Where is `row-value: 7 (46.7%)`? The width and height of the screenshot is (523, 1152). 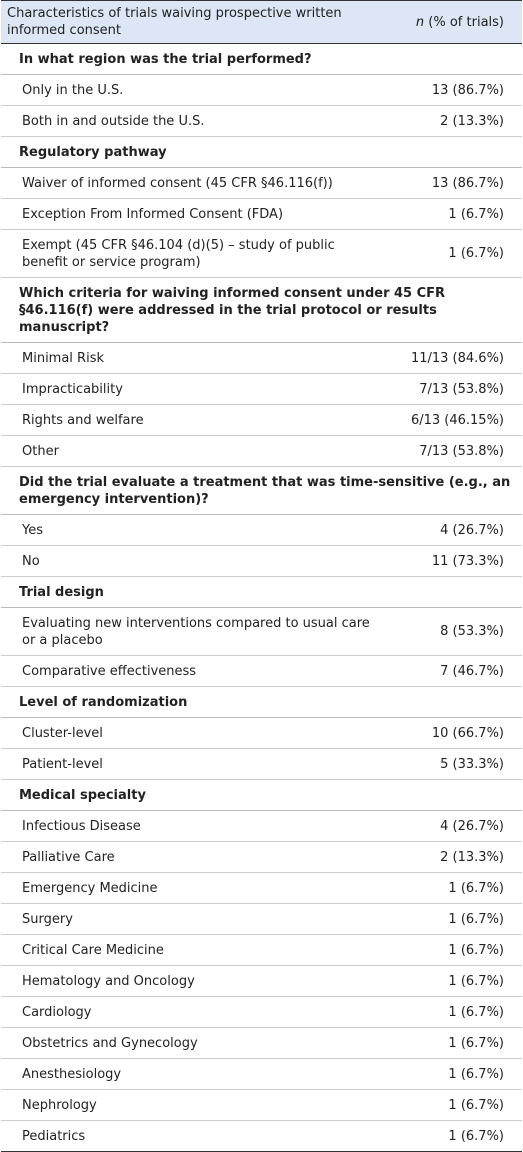
row-value: 7 (46.7%) is located at coordinates (454, 671).